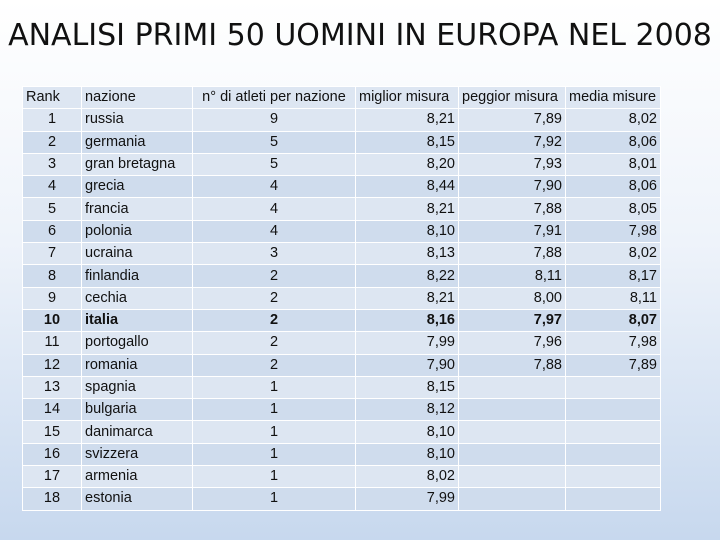 This screenshot has height=540, width=720. What do you see at coordinates (52, 410) in the screenshot?
I see `cell-rank: 14` at bounding box center [52, 410].